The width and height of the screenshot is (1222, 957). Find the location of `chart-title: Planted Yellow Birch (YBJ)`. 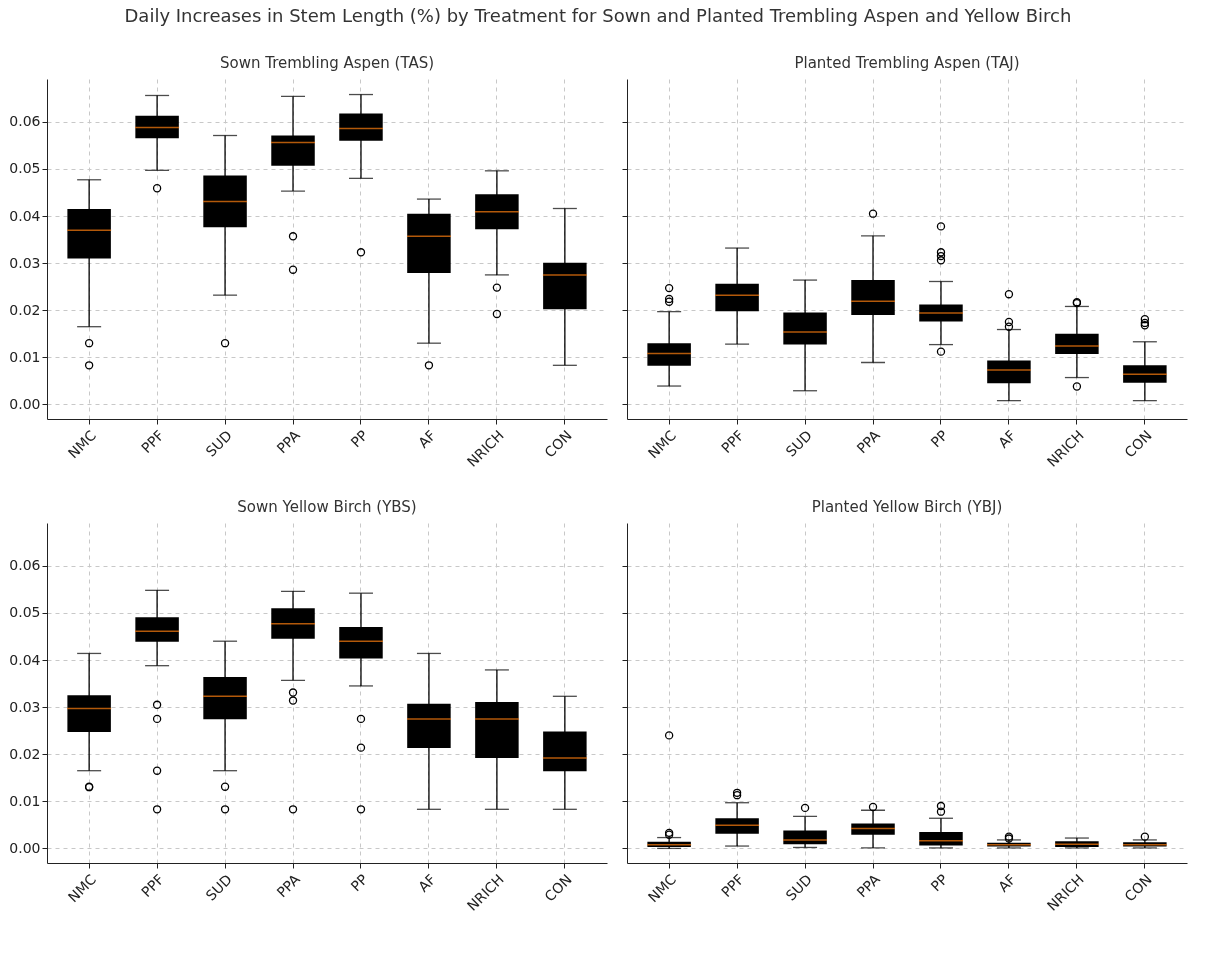

chart-title: Planted Yellow Birch (YBJ) is located at coordinates (907, 507).